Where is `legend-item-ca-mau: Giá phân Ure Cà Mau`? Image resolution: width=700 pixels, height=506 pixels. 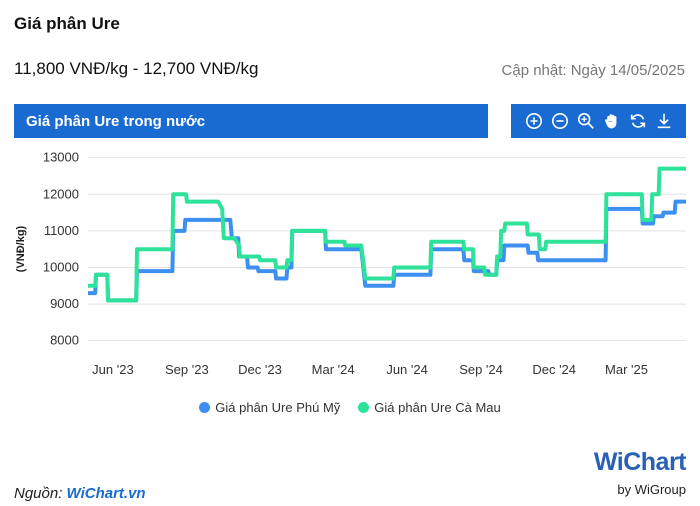
legend-item-ca-mau: Giá phân Ure Cà Mau is located at coordinates (429, 407).